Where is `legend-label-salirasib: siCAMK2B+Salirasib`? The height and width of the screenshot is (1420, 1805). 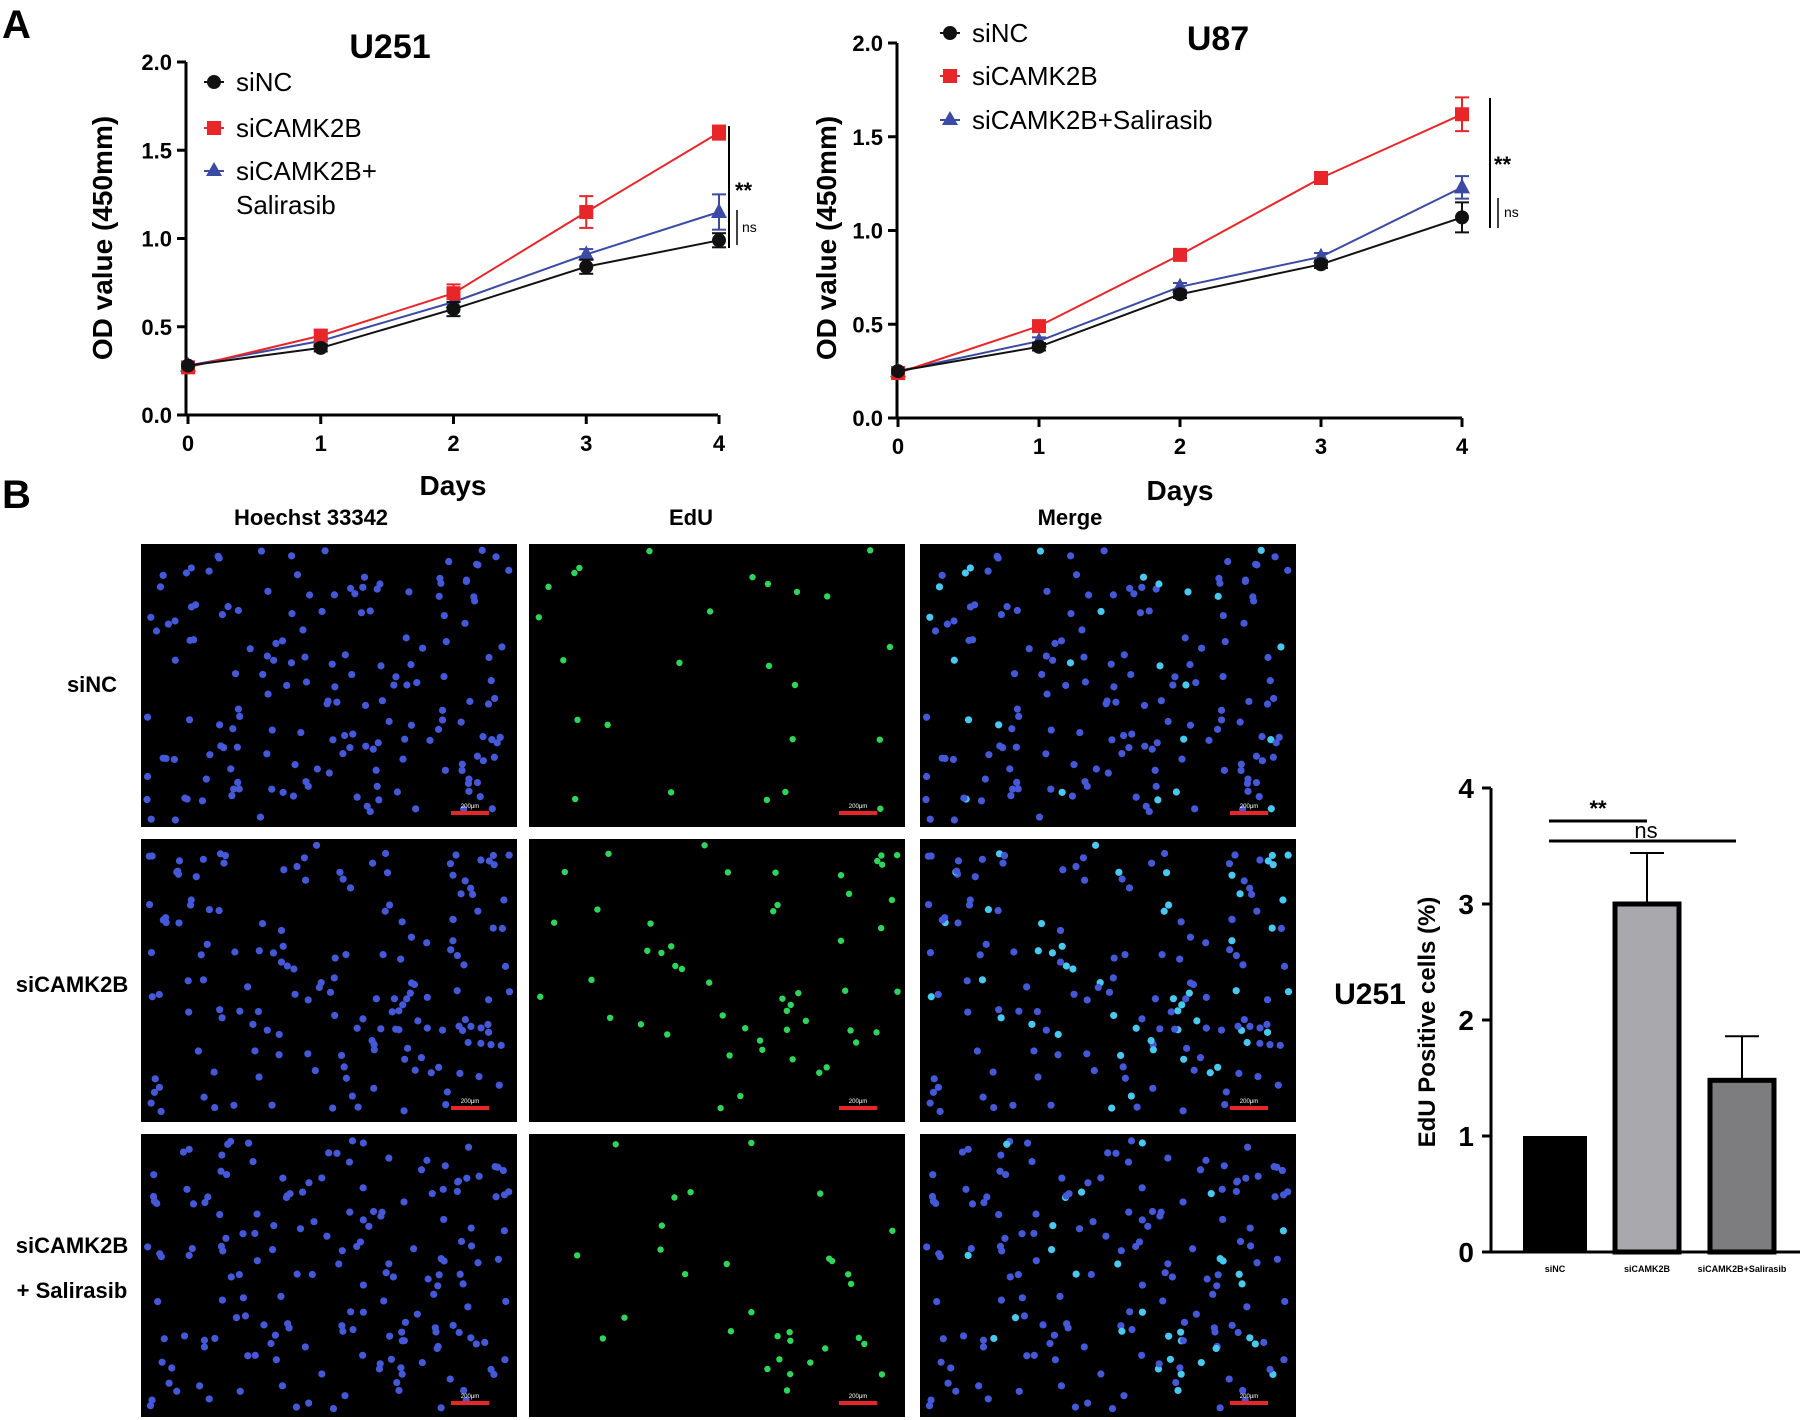 legend-label-salirasib: siCAMK2B+Salirasib is located at coordinates (1092, 120).